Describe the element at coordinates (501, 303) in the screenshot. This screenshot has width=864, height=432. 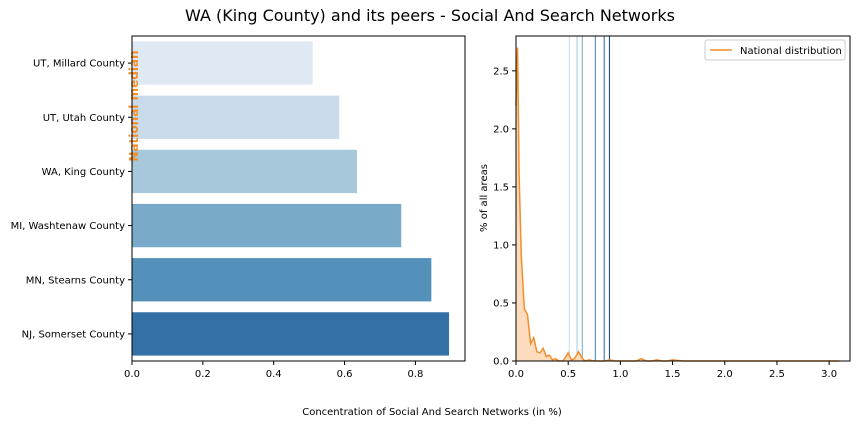
I see `y-tick-label: 0.5` at that location.